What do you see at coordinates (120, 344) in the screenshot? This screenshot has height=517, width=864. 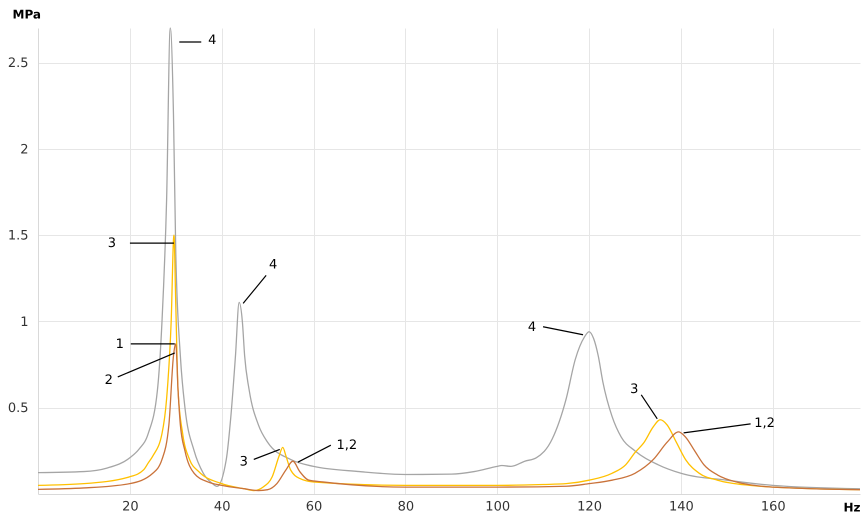 I see `annotation: 1` at bounding box center [120, 344].